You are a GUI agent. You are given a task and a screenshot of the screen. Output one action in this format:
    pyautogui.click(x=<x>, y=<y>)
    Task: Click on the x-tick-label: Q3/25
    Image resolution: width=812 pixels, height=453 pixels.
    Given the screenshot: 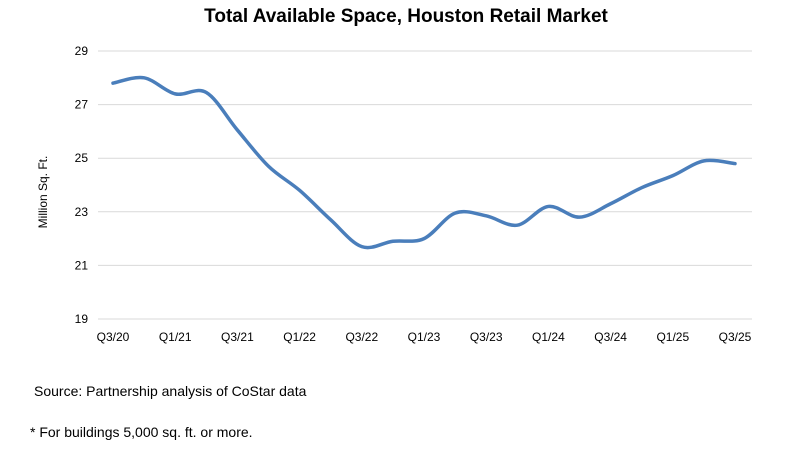 What is the action you would take?
    pyautogui.click(x=735, y=337)
    